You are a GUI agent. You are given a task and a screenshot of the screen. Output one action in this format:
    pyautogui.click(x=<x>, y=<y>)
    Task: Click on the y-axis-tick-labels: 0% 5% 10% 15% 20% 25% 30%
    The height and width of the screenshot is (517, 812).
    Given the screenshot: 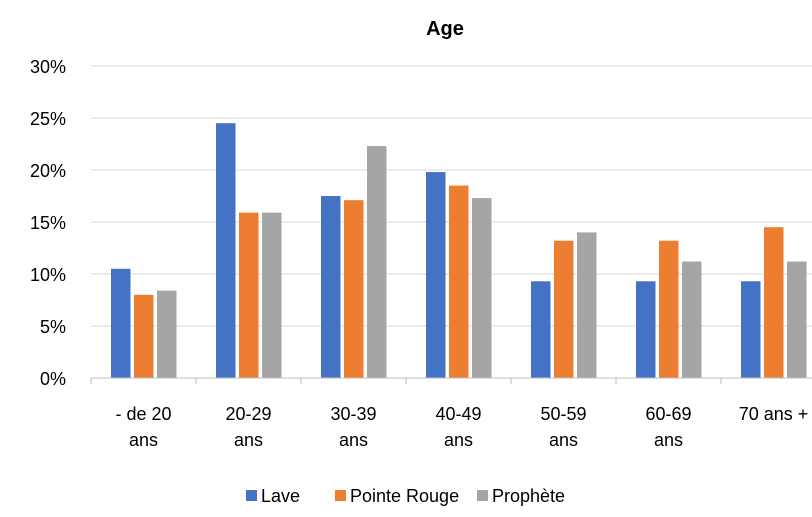 What is the action you would take?
    pyautogui.click(x=48, y=223)
    